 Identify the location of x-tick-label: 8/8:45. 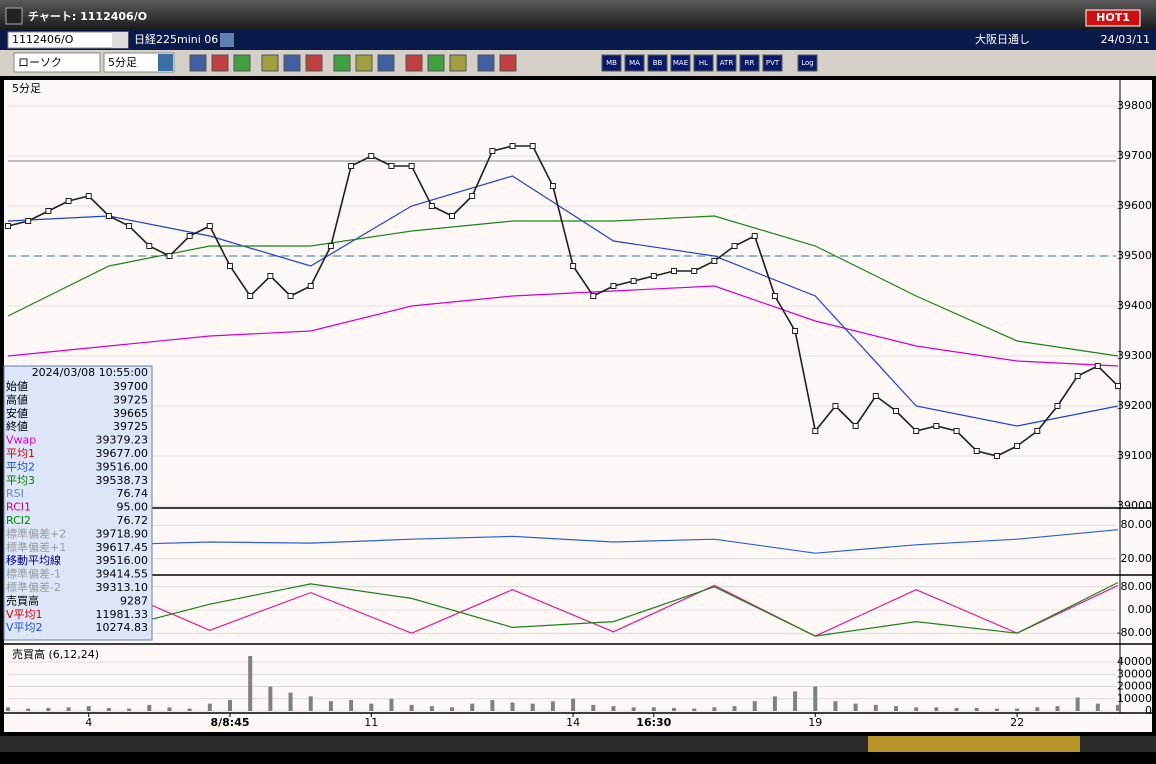
(229, 722).